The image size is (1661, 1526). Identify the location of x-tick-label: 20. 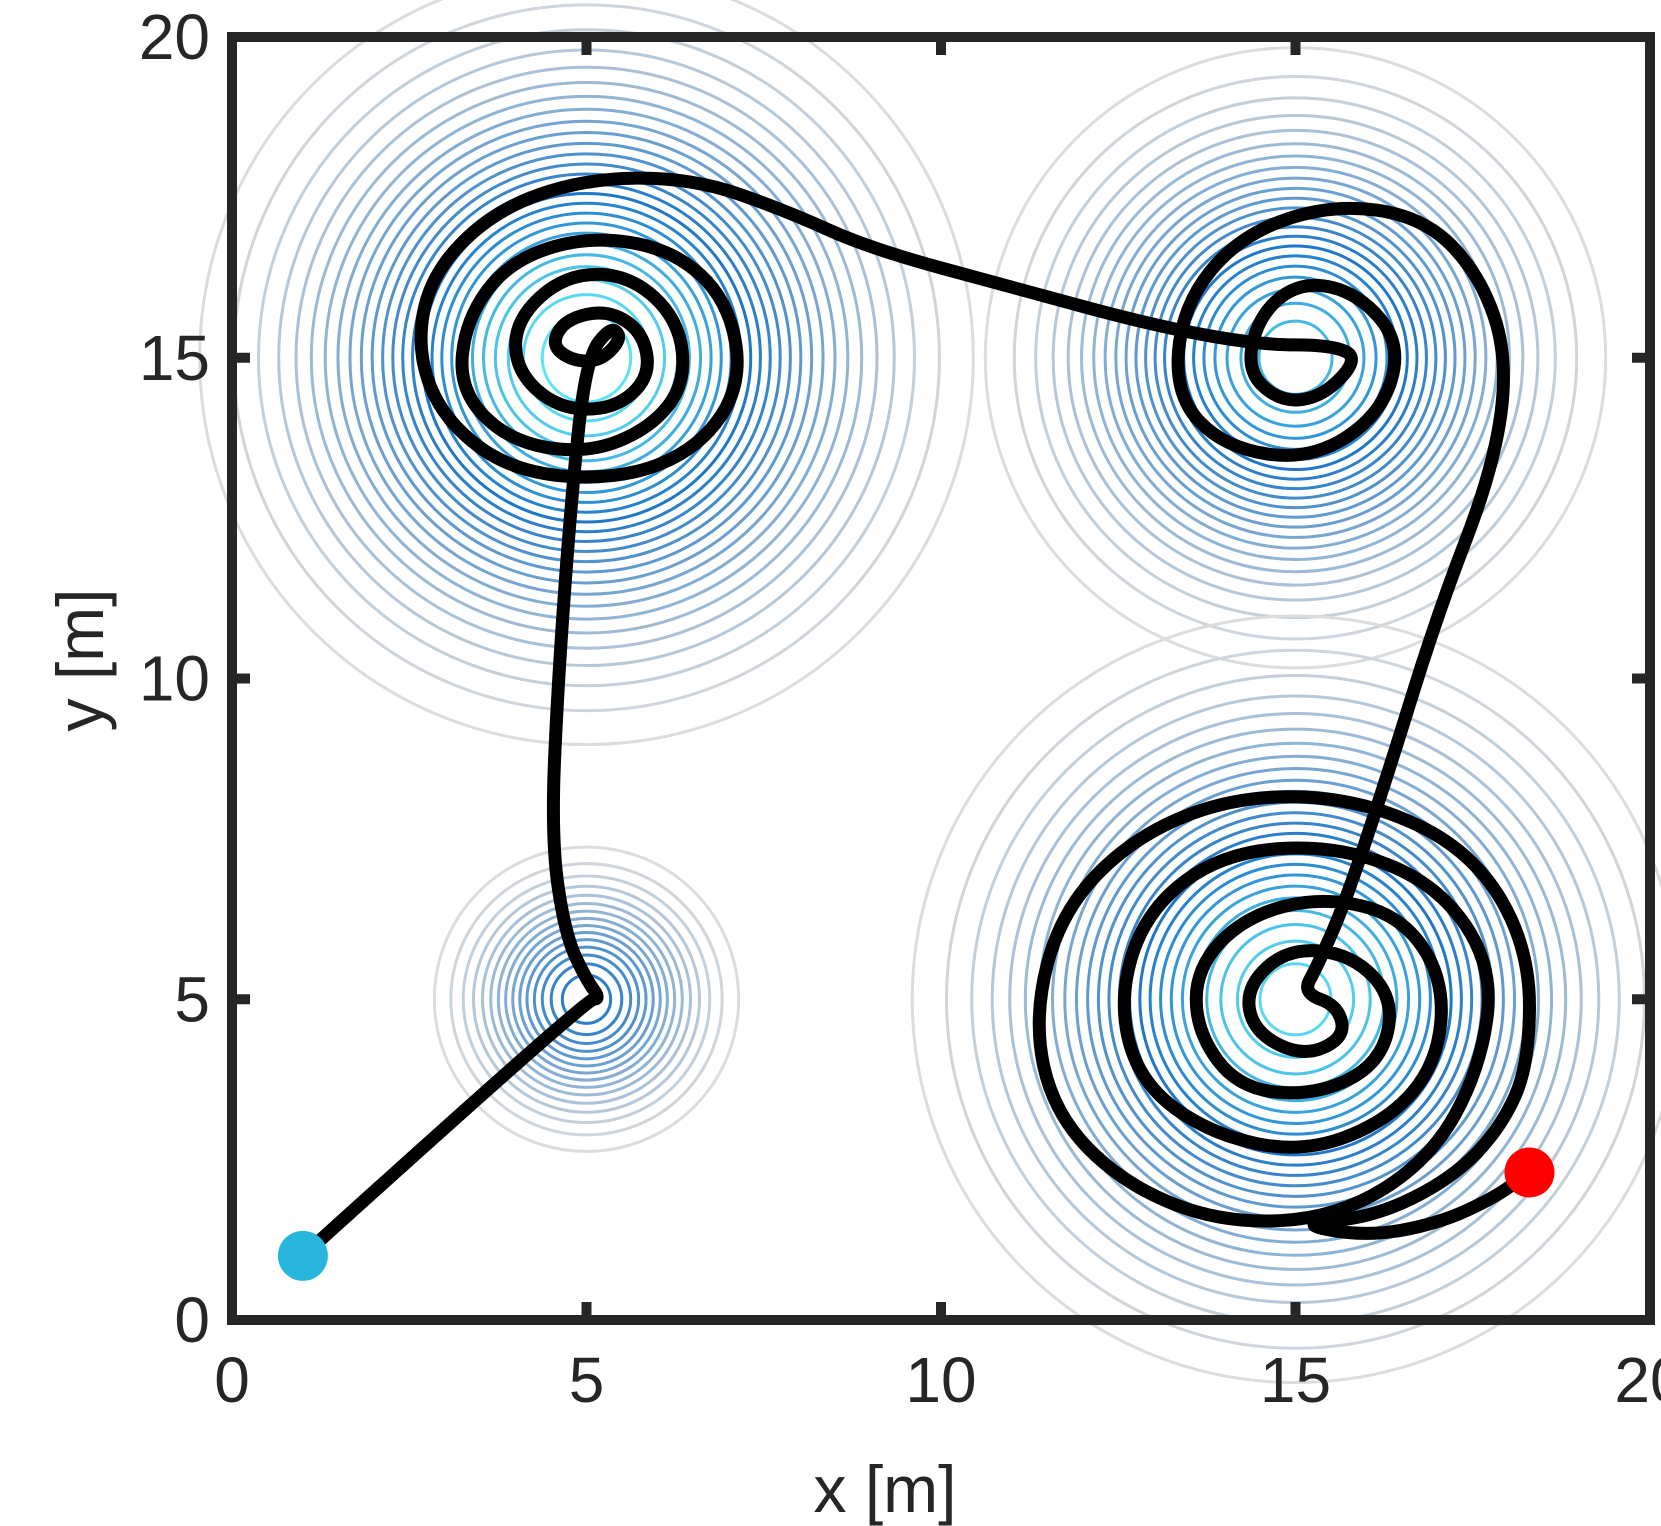
(1637, 1380).